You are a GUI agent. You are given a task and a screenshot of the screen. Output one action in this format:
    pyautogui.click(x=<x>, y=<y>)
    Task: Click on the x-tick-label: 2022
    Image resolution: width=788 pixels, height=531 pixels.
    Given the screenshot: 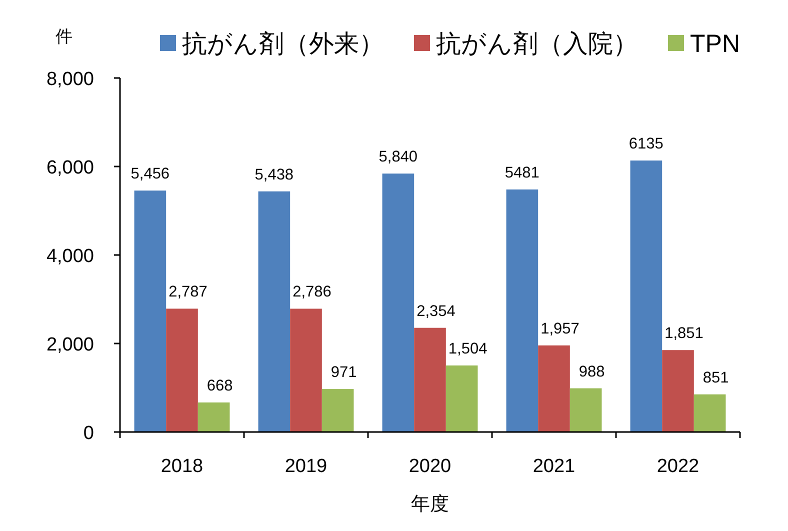 What is the action you would take?
    pyautogui.click(x=678, y=466)
    